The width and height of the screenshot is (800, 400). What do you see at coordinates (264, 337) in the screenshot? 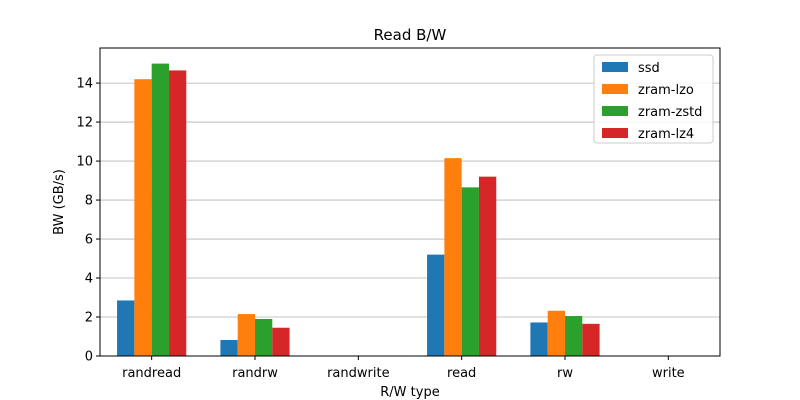
I see `bar-zram-zstd-randrw` at bounding box center [264, 337].